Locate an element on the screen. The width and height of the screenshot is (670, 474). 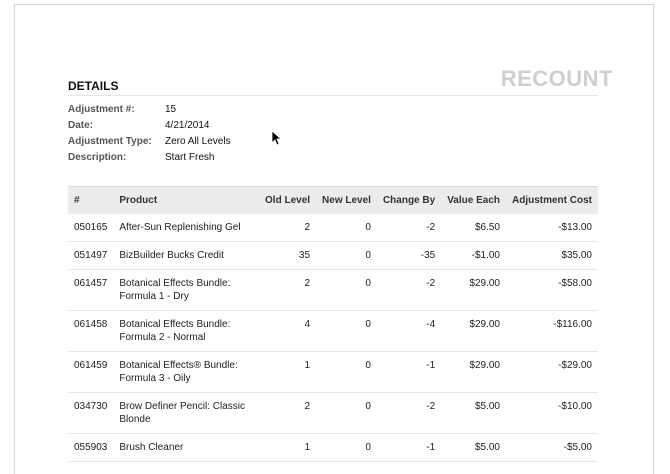
product-name: Brush Cleaner is located at coordinates (186, 447).